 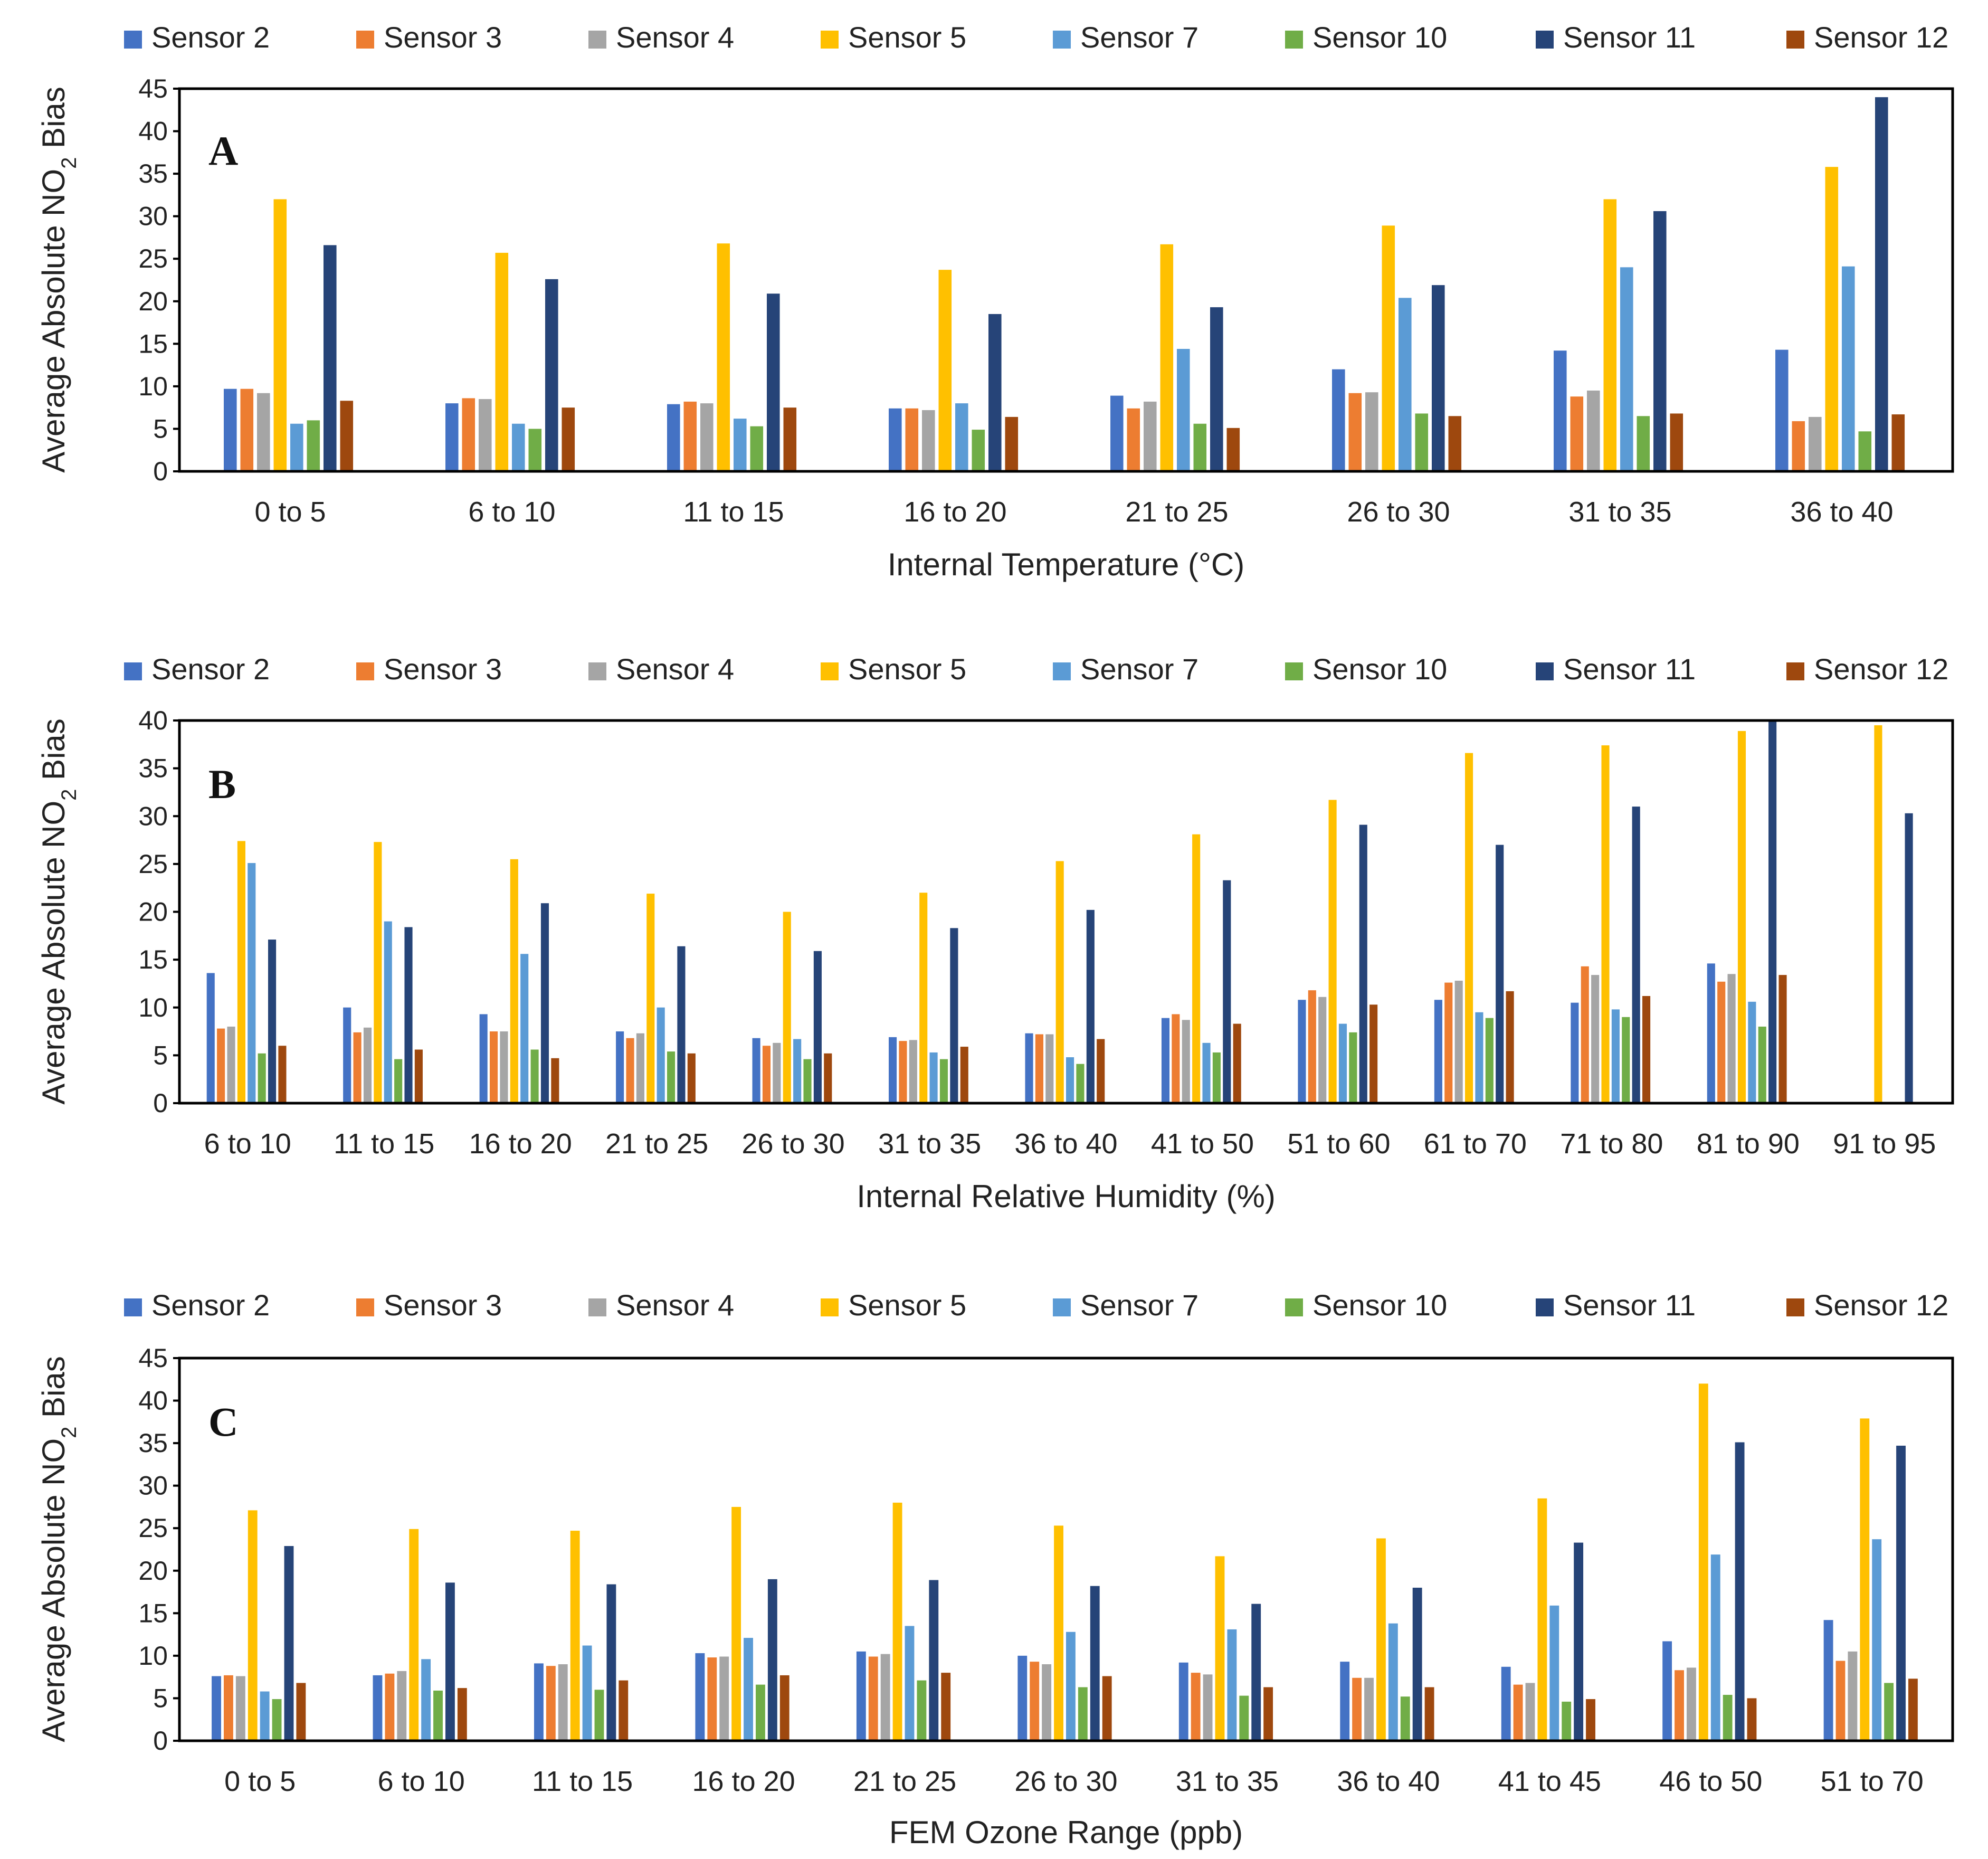 What do you see at coordinates (222, 784) in the screenshot?
I see `panel-label-b: B` at bounding box center [222, 784].